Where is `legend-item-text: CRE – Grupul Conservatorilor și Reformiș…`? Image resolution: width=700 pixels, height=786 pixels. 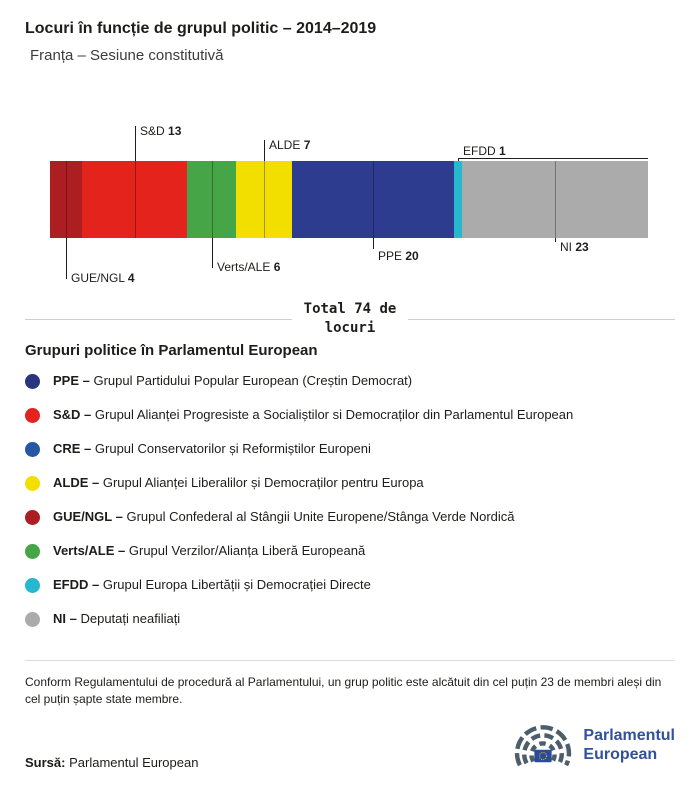 legend-item-text: CRE – Grupul Conservatorilor și Reformiș… is located at coordinates (212, 448).